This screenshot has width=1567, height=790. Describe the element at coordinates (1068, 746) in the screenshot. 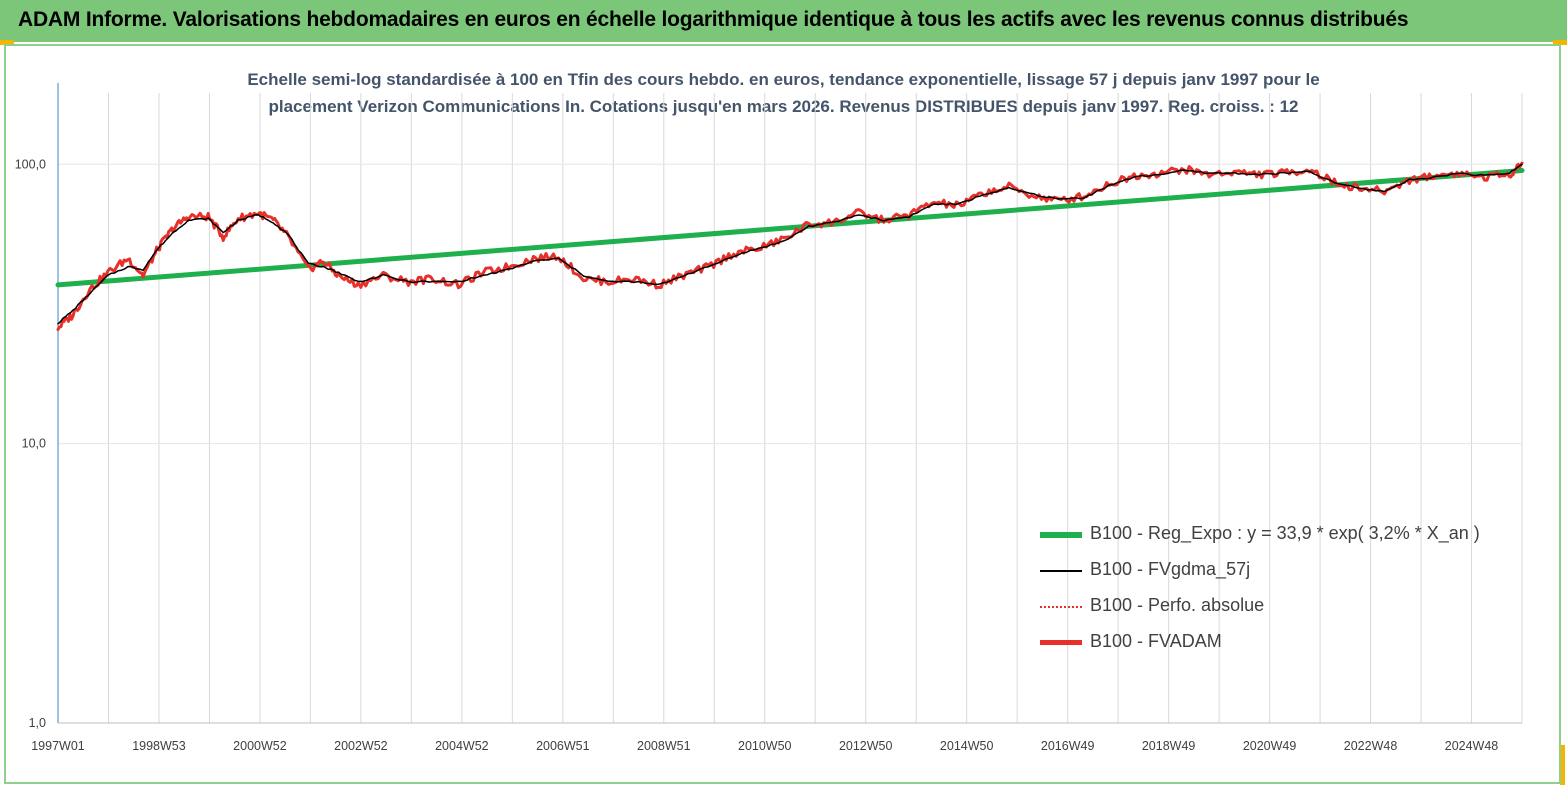

I see `x-tick-label: 2016W49` at that location.